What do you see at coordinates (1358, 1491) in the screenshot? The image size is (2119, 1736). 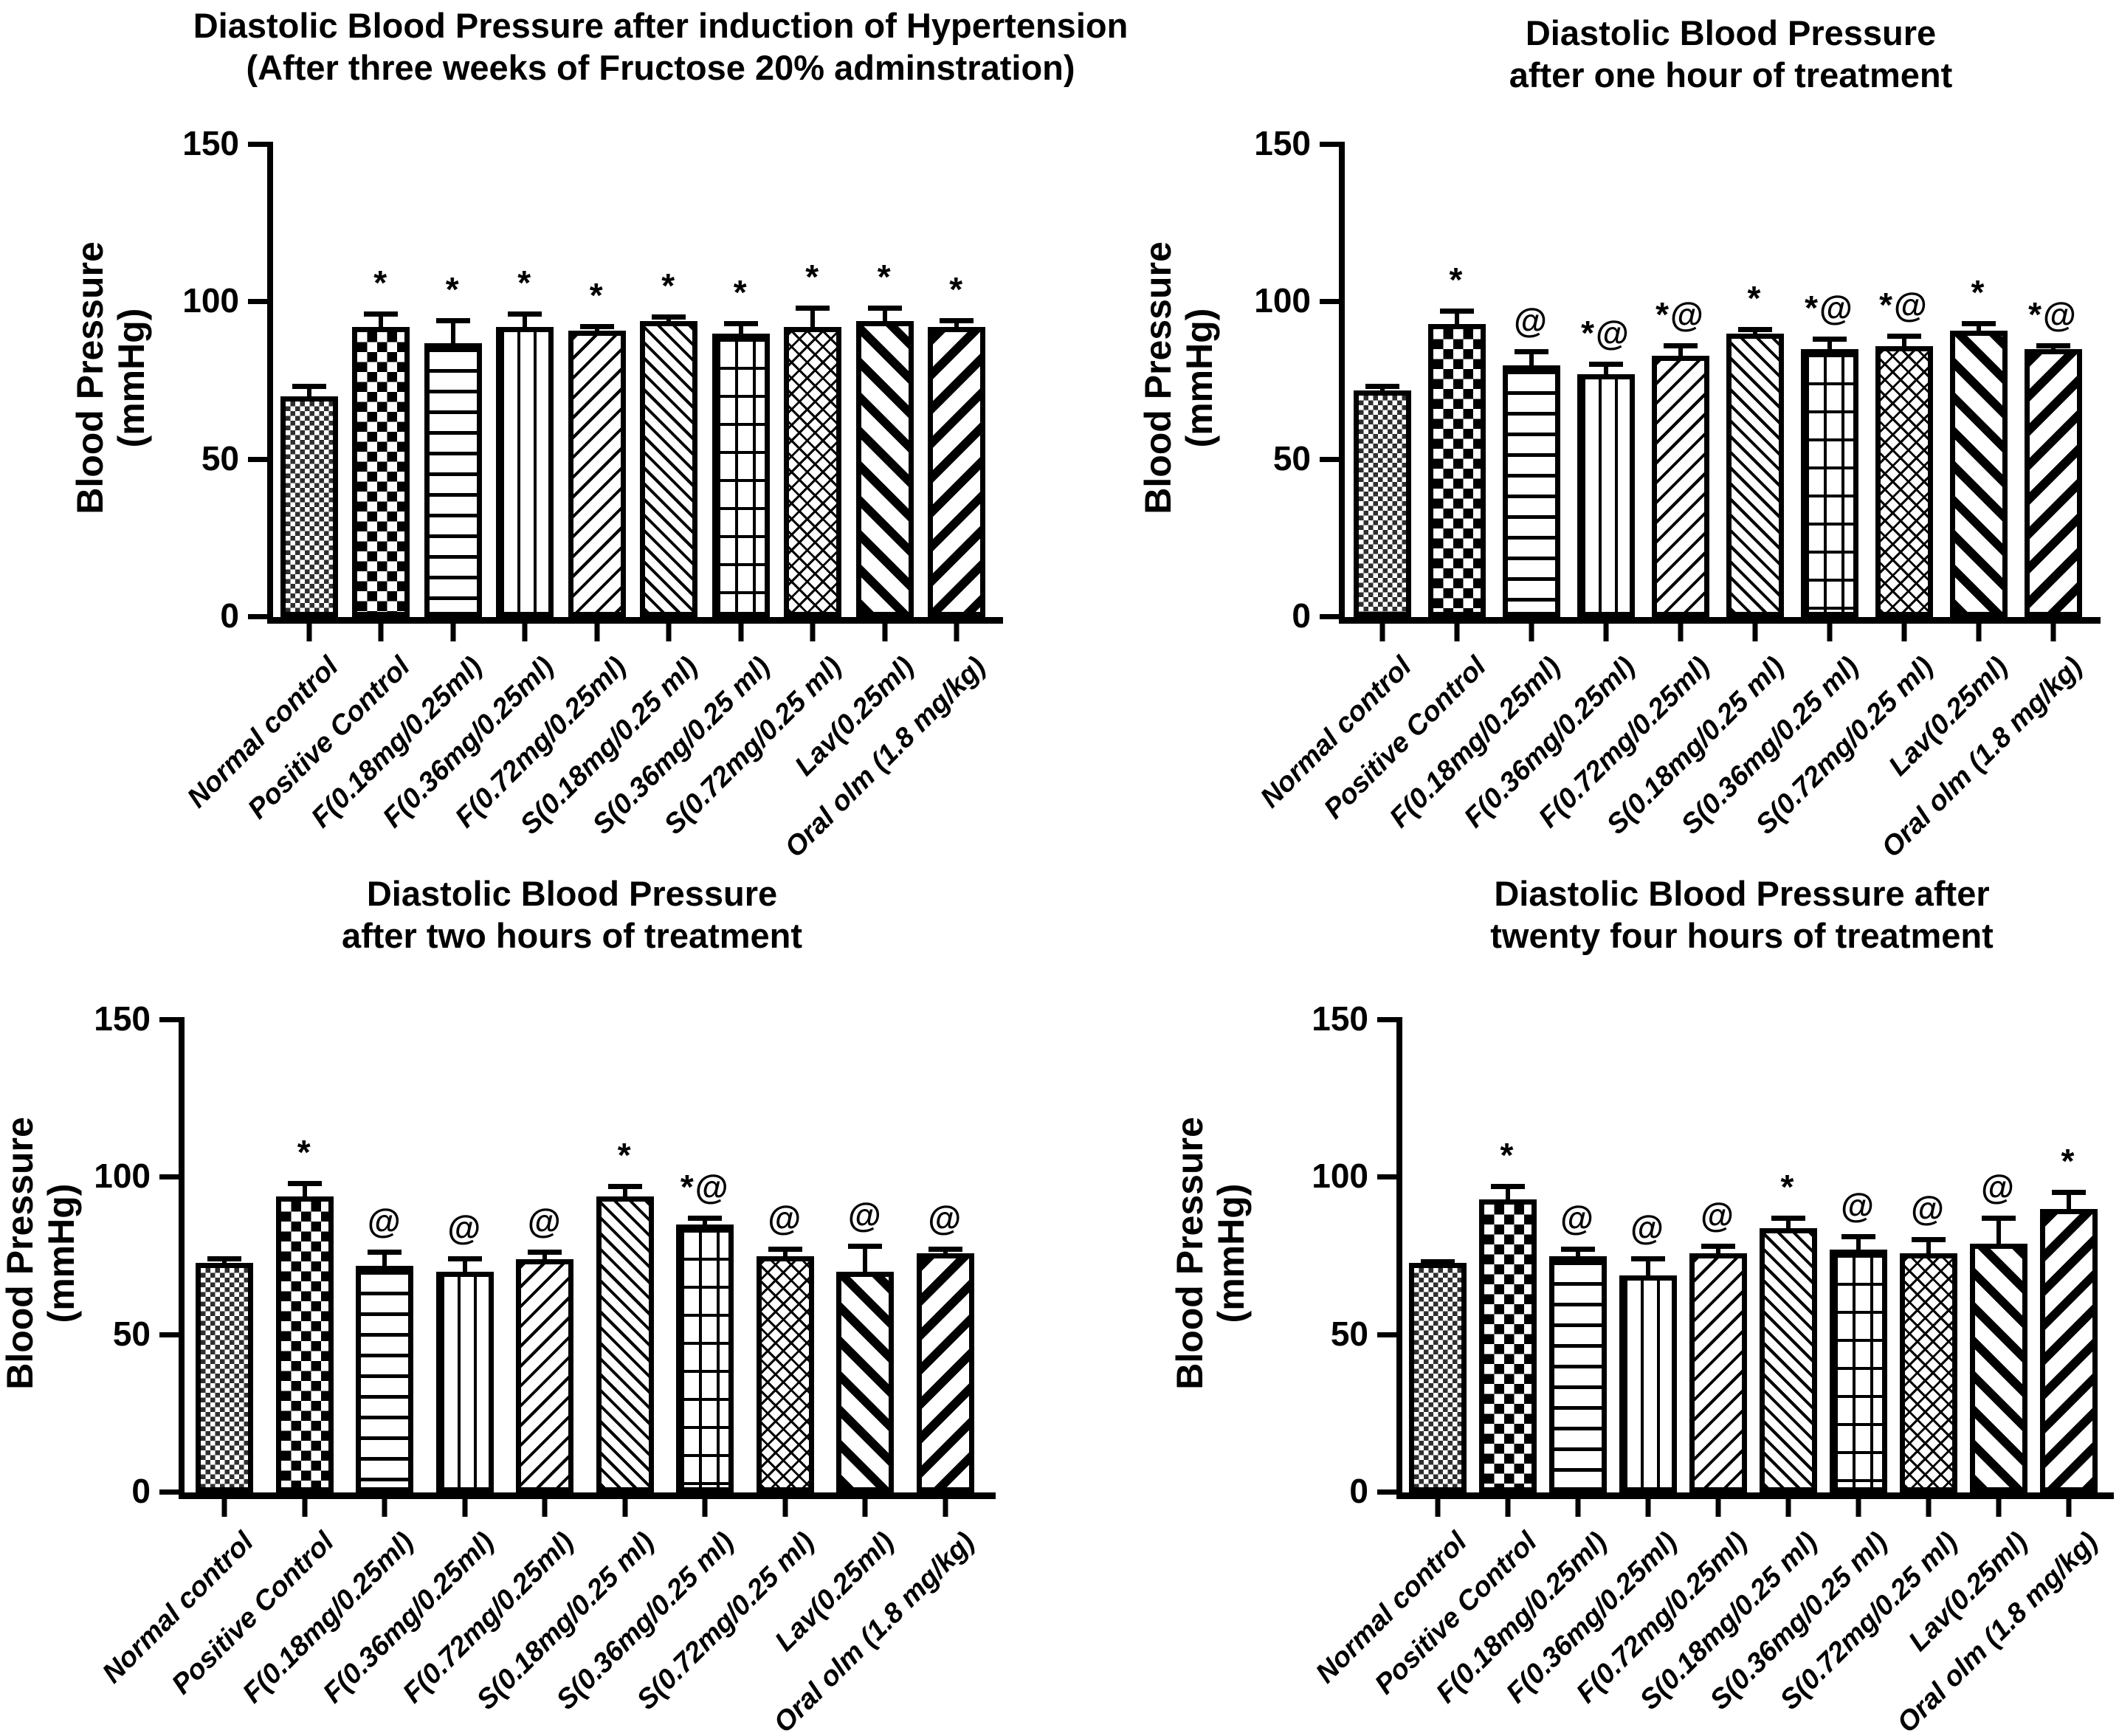 I see `y-tick-label: 0` at bounding box center [1358, 1491].